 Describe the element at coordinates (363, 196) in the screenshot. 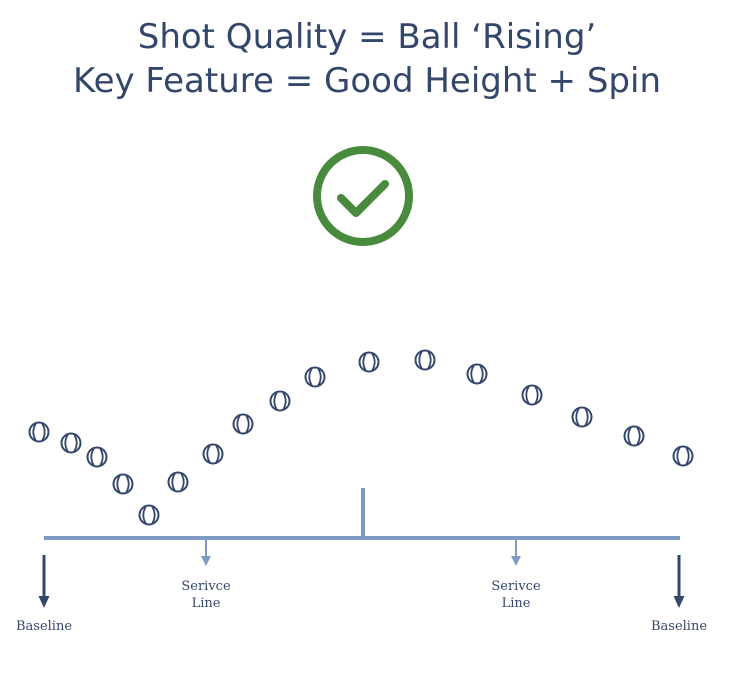

I see `checkmark-circle-icon` at that location.